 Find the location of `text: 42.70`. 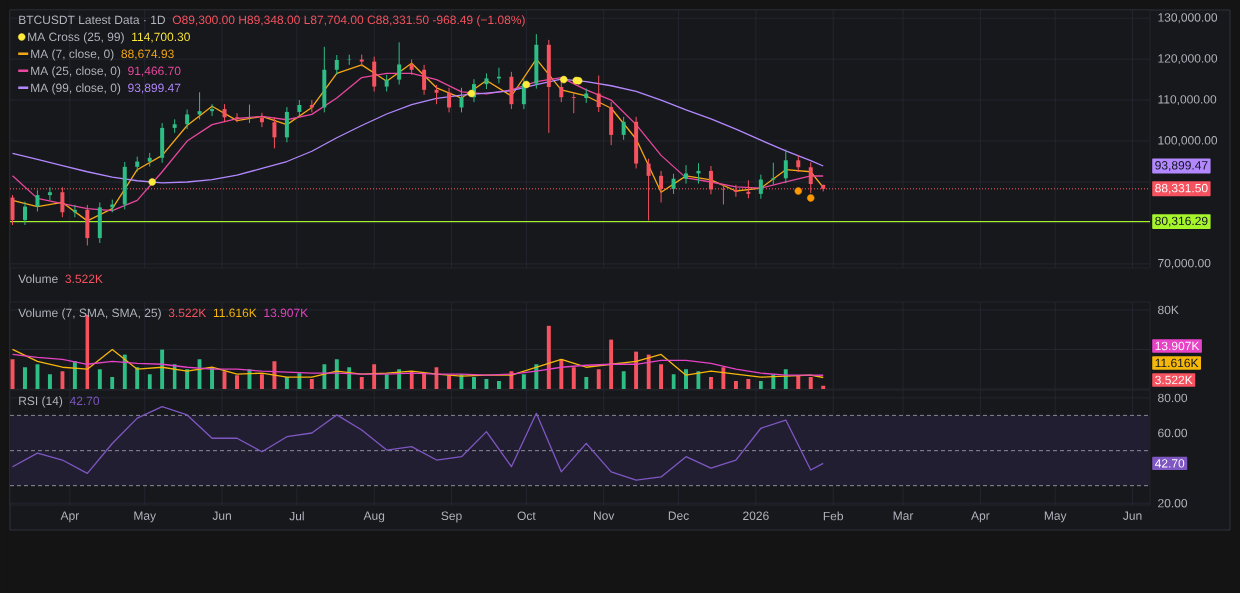

text: 42.70 is located at coordinates (1169, 463).